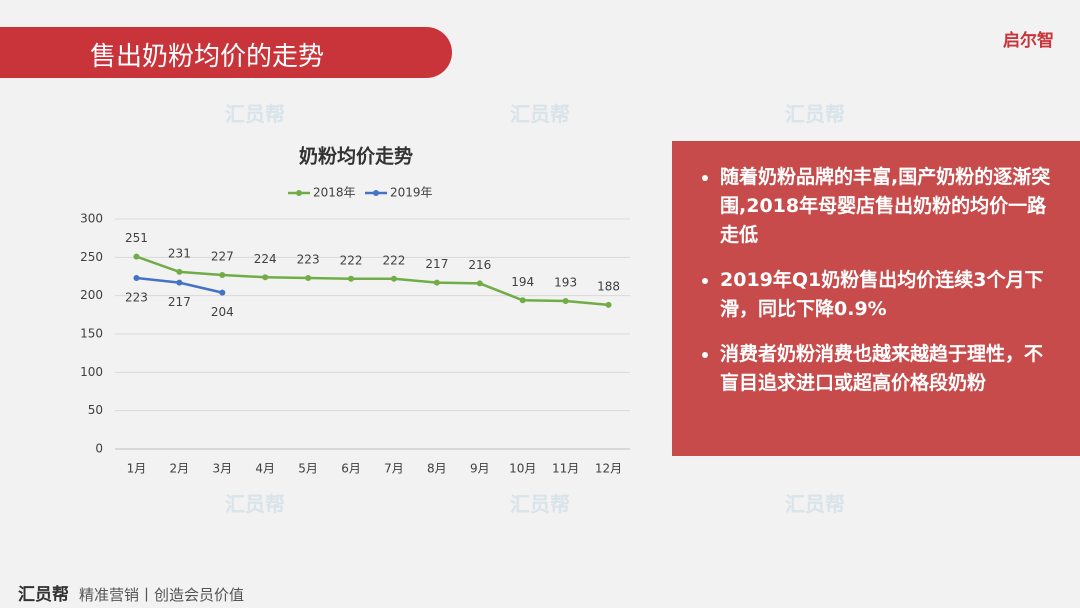 This screenshot has height=608, width=1080. I want to click on y-tick-label: 250, so click(91, 257).